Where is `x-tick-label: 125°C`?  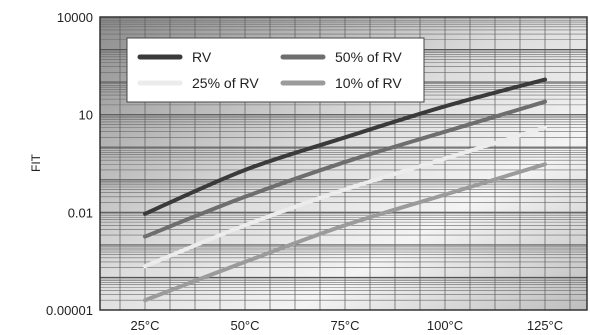 x-tick-label: 125°C is located at coordinates (545, 325).